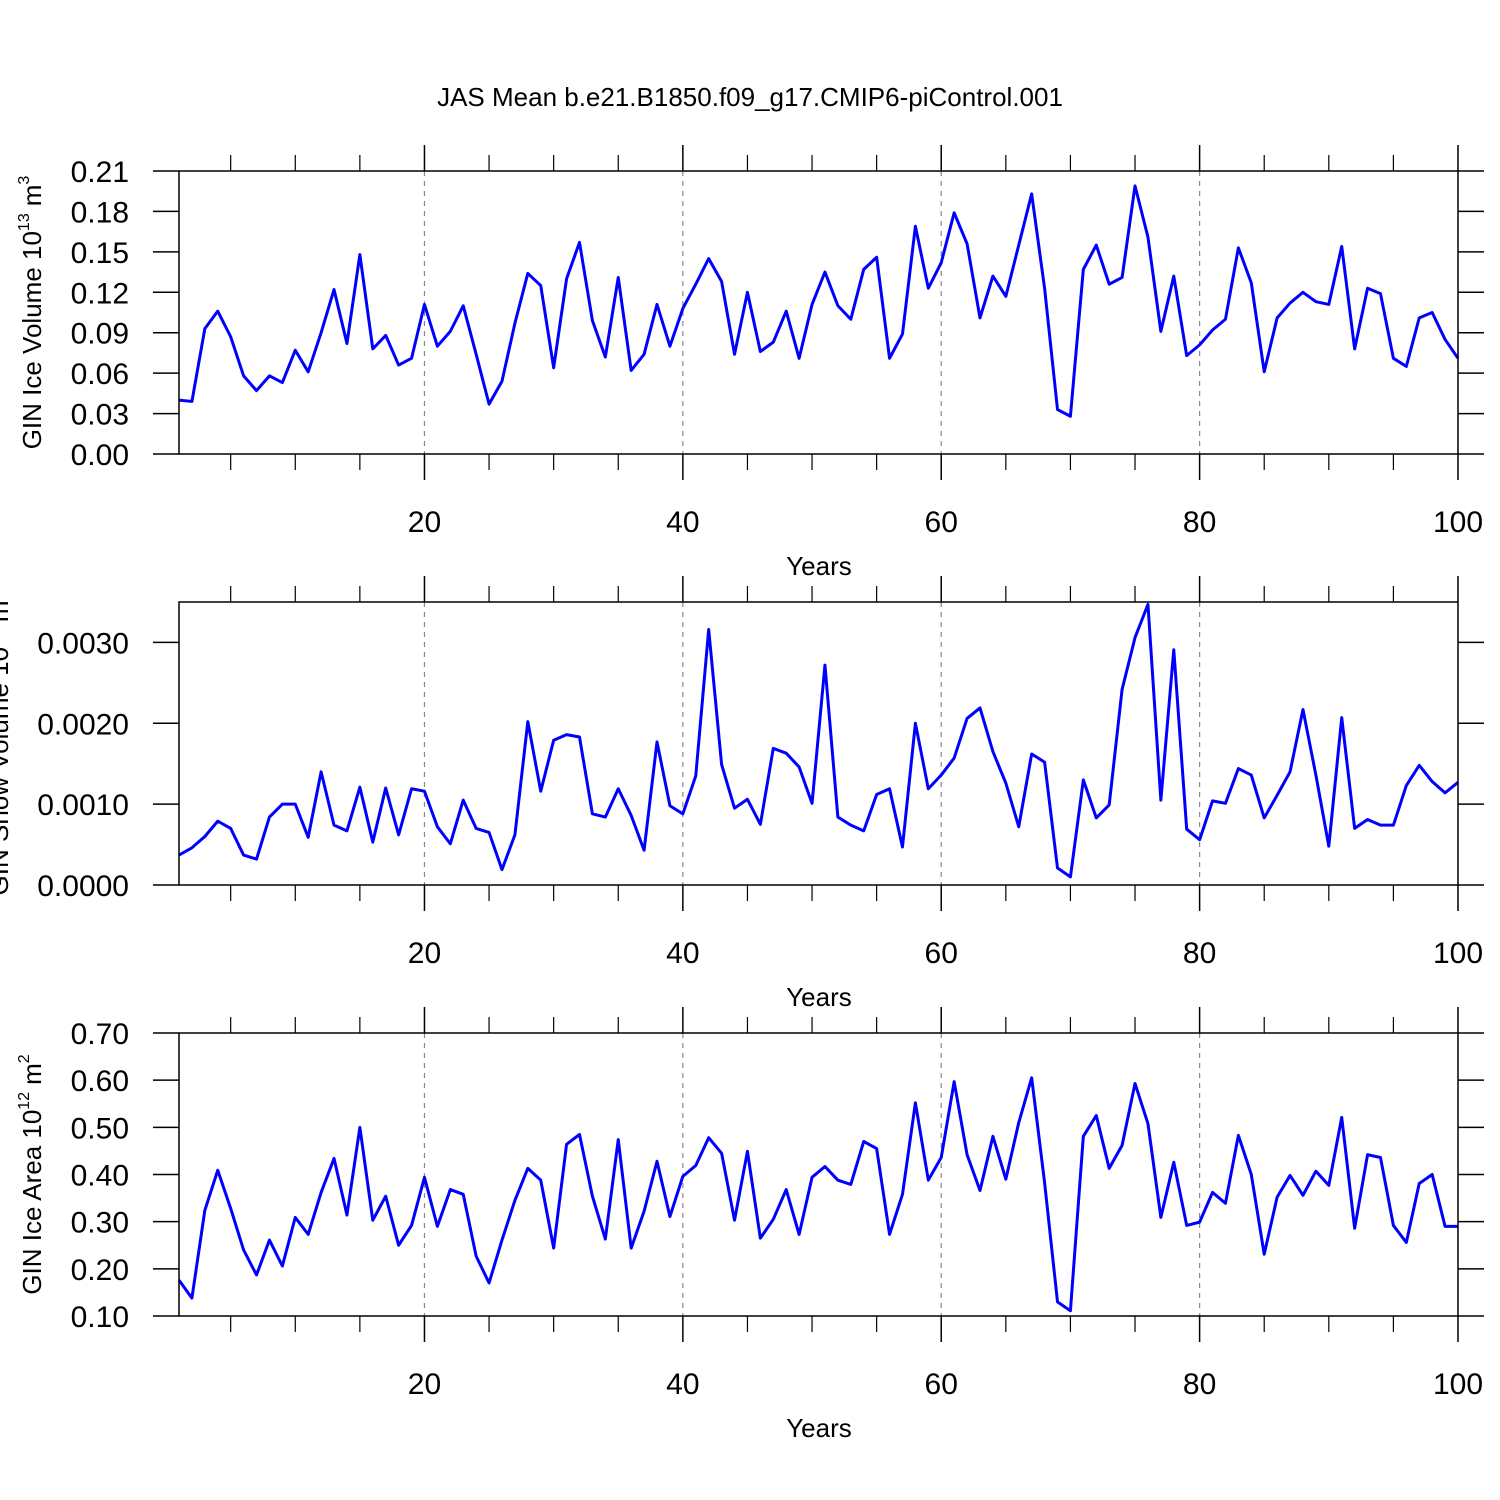  What do you see at coordinates (100, 1128) in the screenshot?
I see `y-tick-label: 0.50` at bounding box center [100, 1128].